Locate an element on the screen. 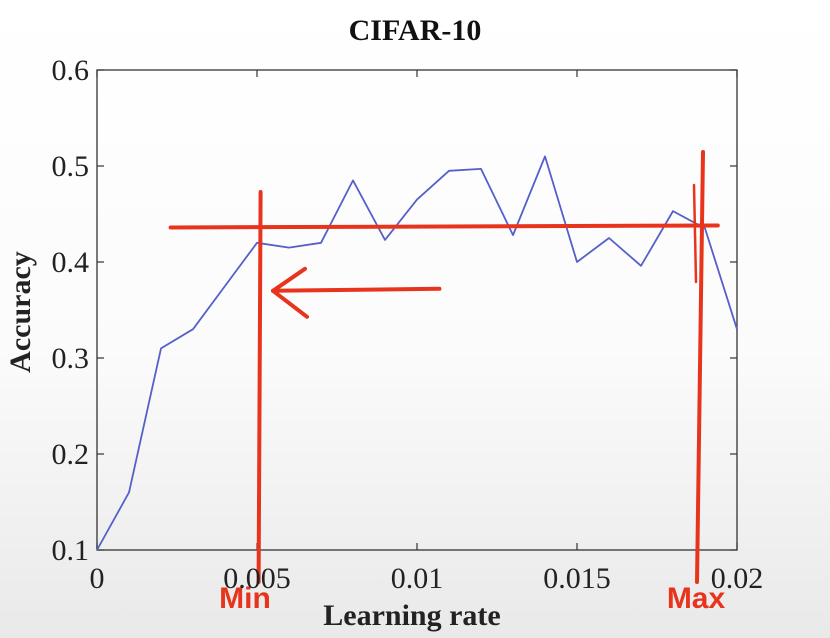  x-tick-label: 0.02 is located at coordinates (737, 578).